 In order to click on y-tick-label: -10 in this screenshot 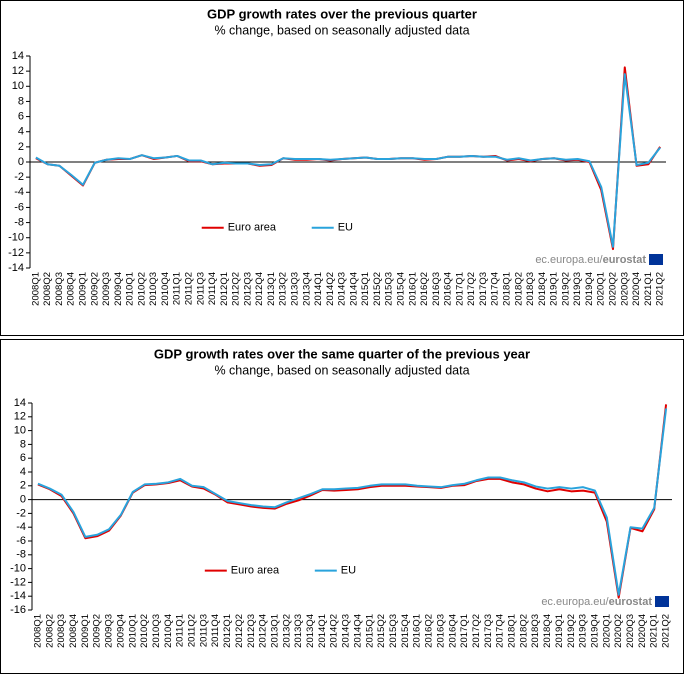, I will do `click(18, 569)`.